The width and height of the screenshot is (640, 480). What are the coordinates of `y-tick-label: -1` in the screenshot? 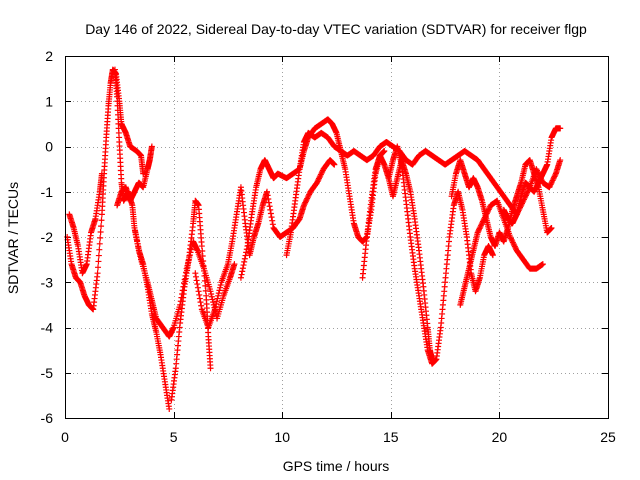 It's located at (47, 192).